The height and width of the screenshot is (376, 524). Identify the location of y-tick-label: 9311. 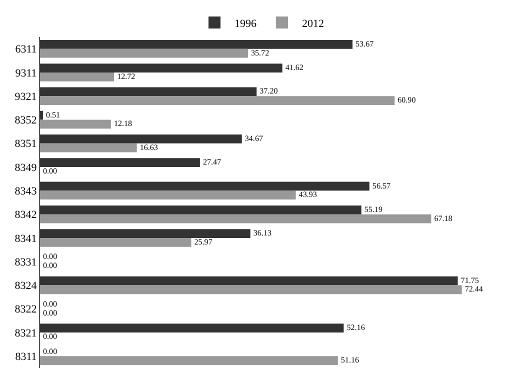
(26, 73).